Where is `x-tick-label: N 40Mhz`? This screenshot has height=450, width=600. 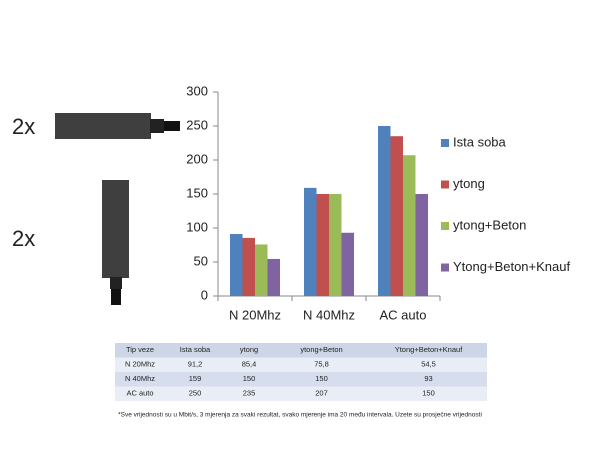 x-tick-label: N 40Mhz is located at coordinates (329, 314).